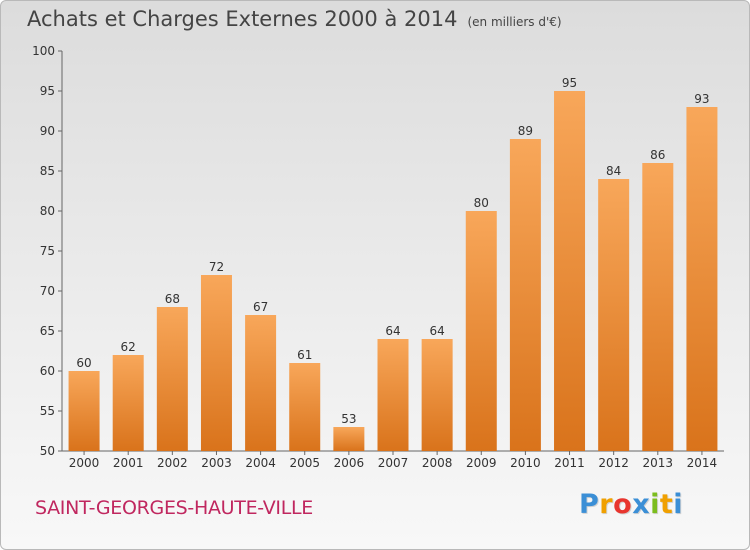 The image size is (750, 550). I want to click on bar-2012, so click(614, 315).